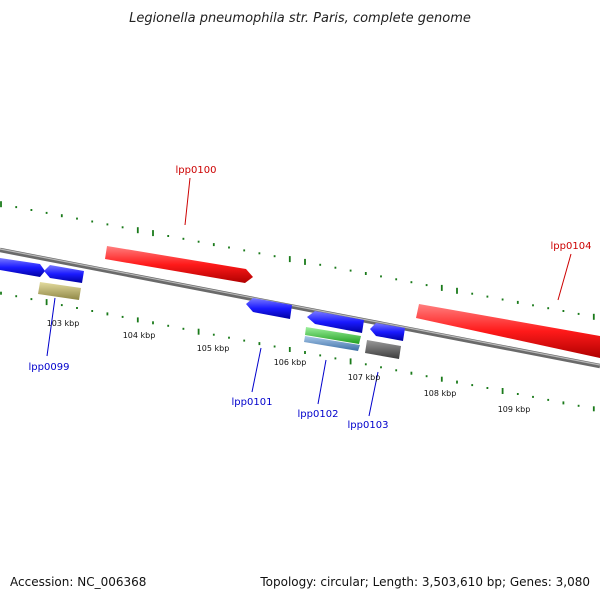 The height and width of the screenshot is (600, 600). I want to click on leader-lpp0099, so click(51, 327).